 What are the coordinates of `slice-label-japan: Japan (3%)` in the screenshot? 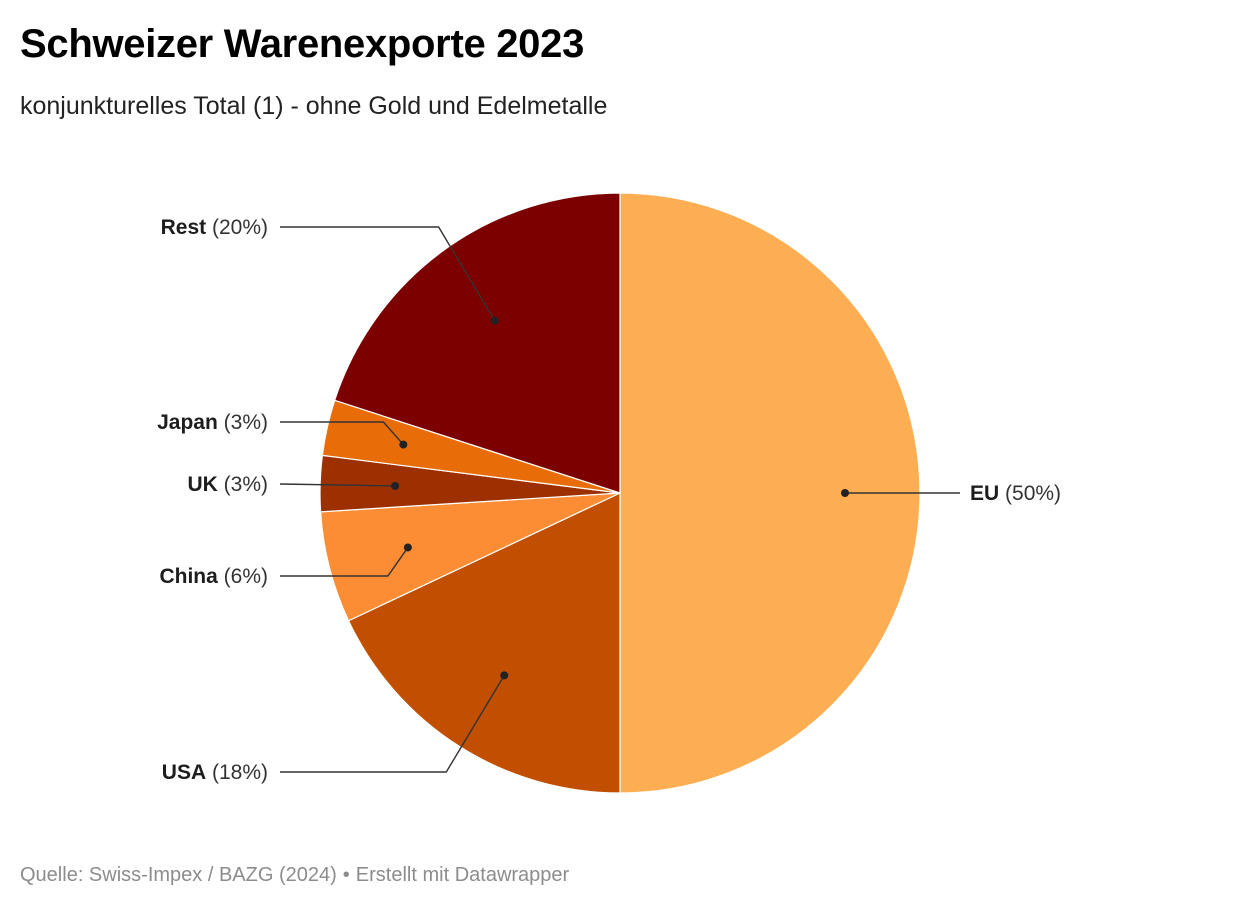 It's located at (212, 422).